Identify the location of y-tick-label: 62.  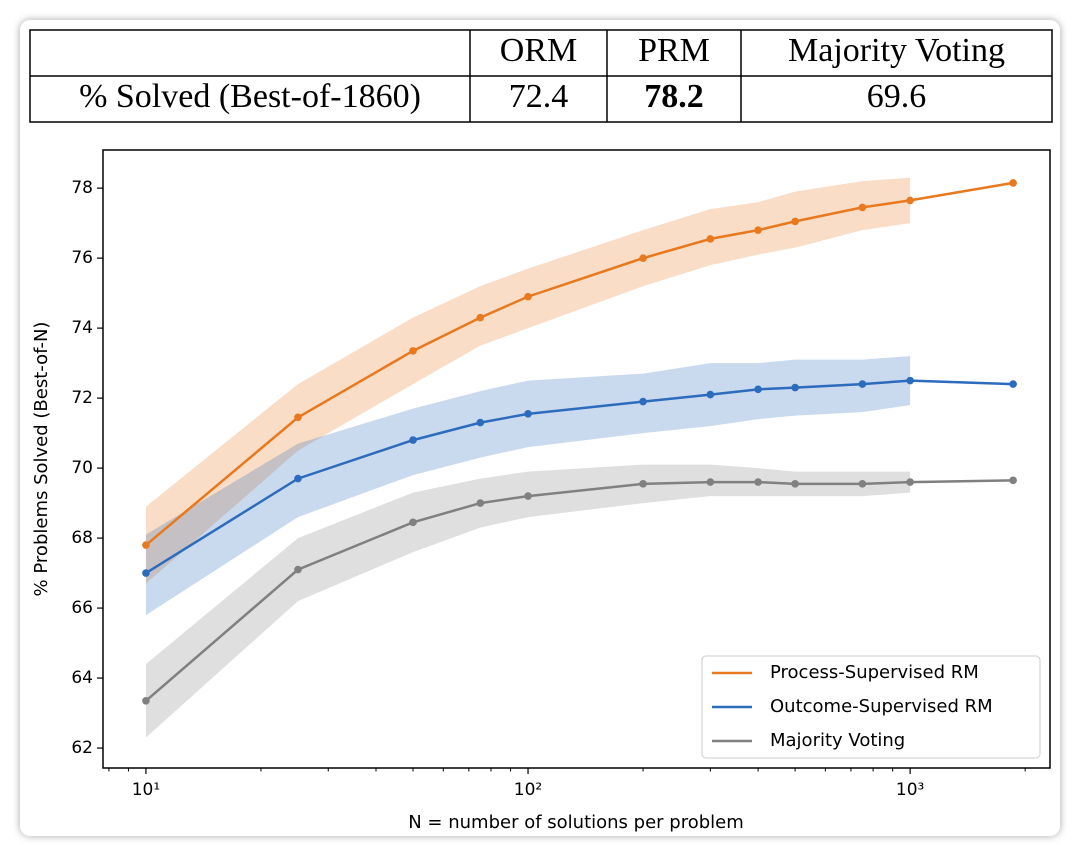
(82, 748).